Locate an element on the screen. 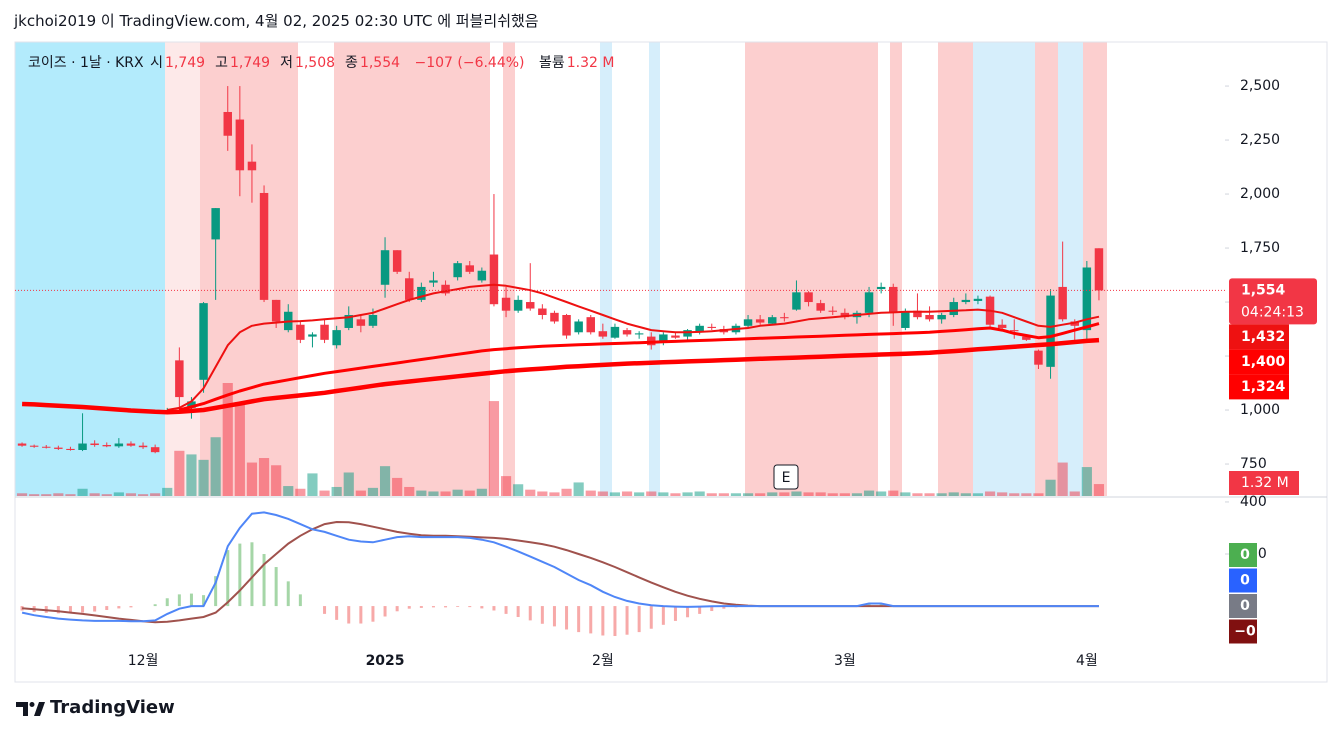  x-tick-label: 2월 is located at coordinates (603, 661).